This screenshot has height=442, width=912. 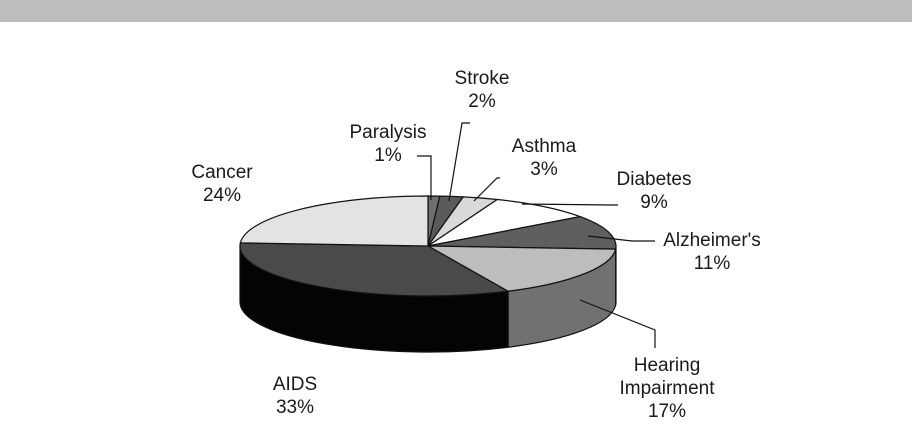 What do you see at coordinates (486, 189) in the screenshot?
I see `leader-line-asthma` at bounding box center [486, 189].